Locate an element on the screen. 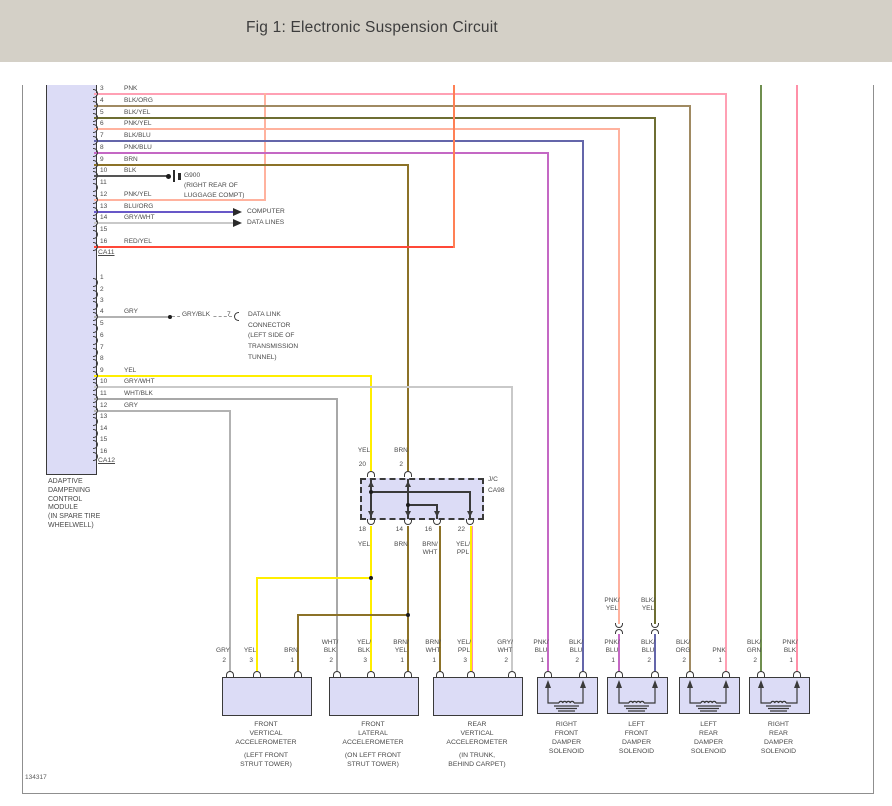  junction-pin-number: 2 is located at coordinates (401, 464).